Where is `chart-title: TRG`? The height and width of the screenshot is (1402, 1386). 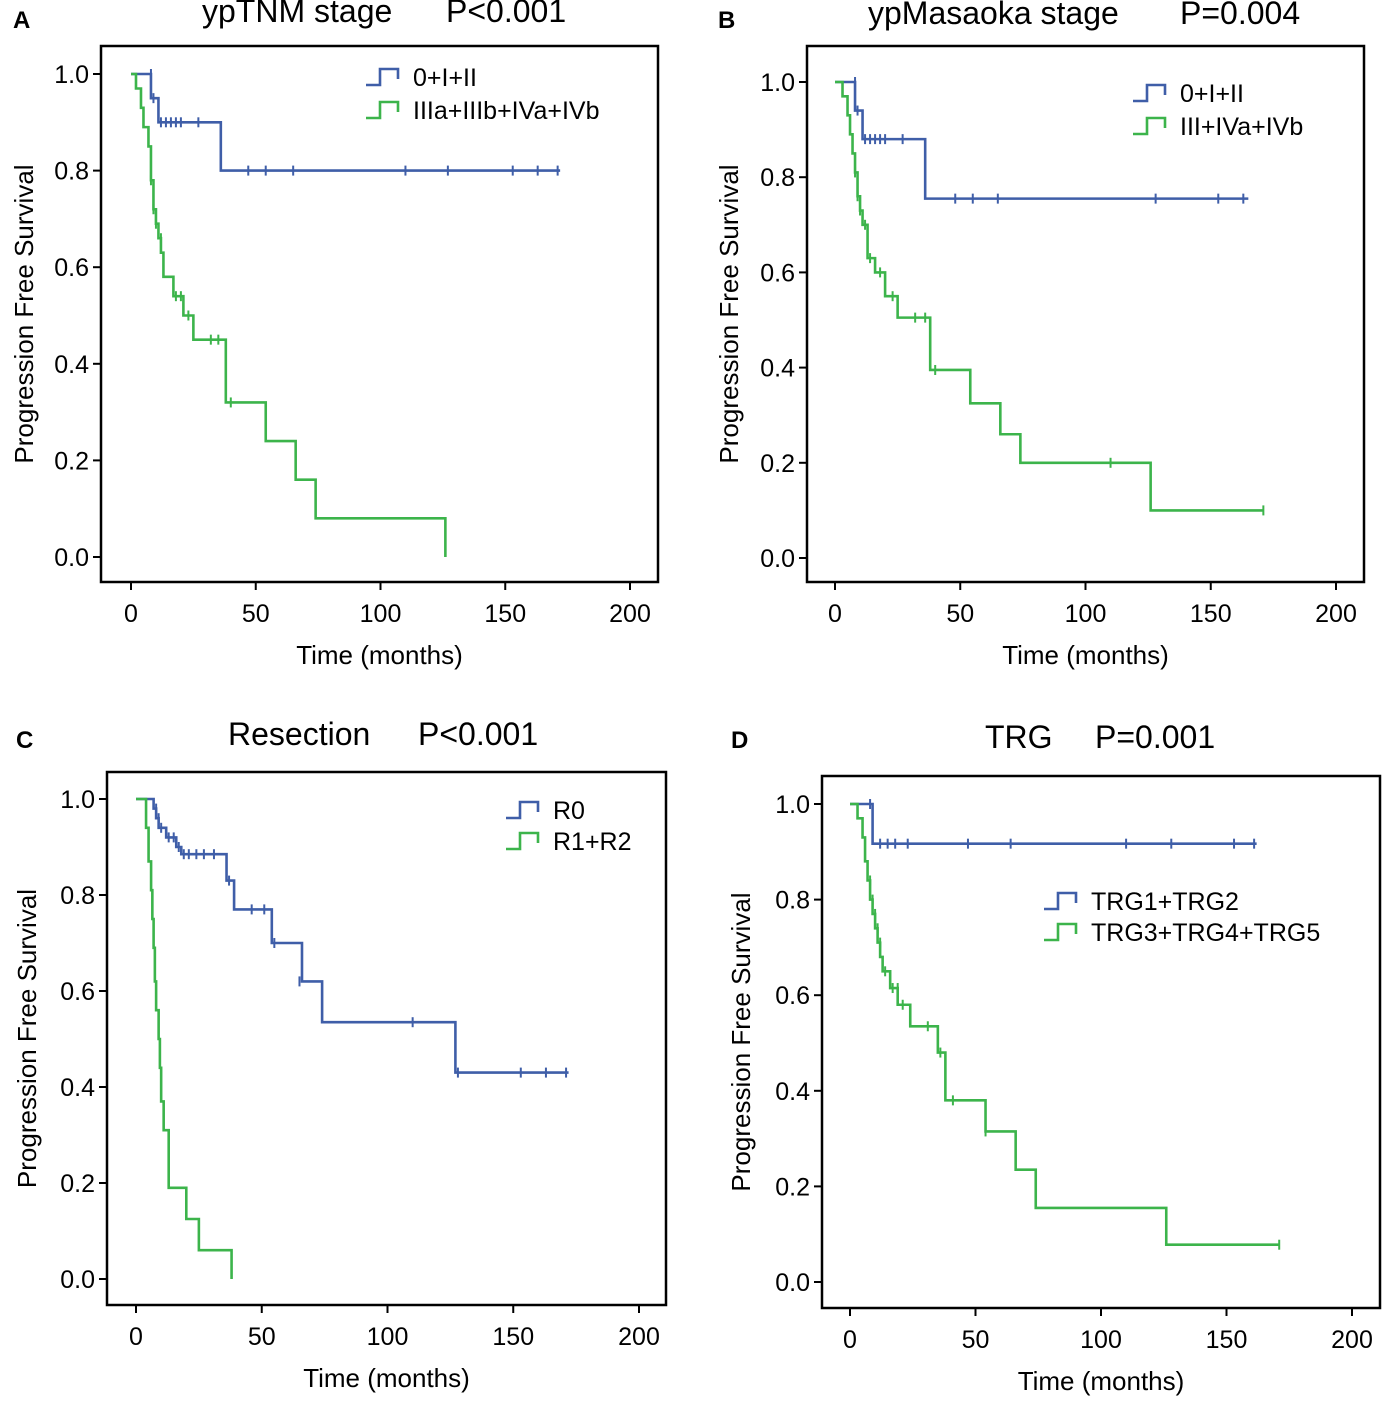 chart-title: TRG is located at coordinates (1019, 737).